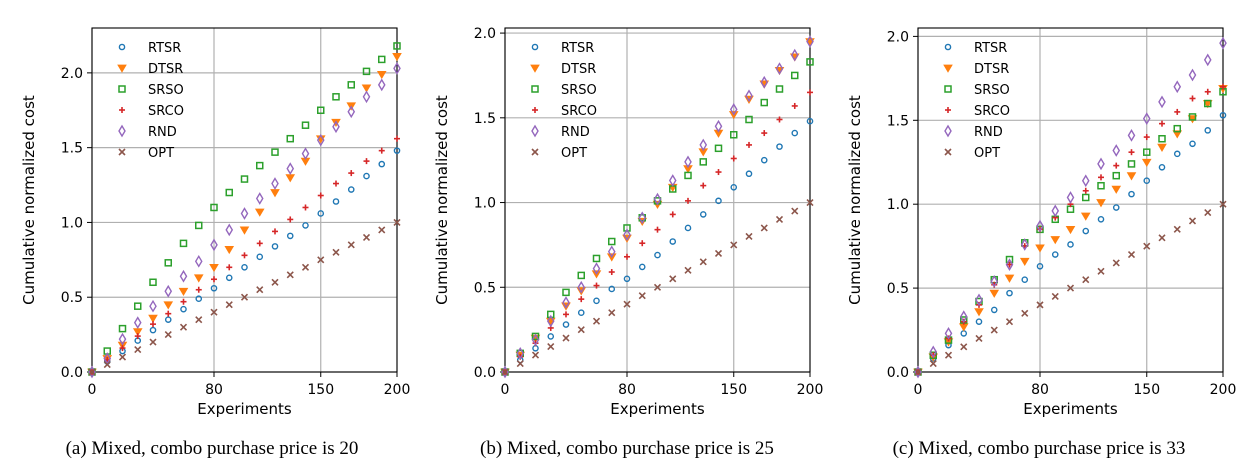 The image size is (1242, 467). What do you see at coordinates (855, 200) in the screenshot?
I see `y-axis-label: Cumulative normalized cost` at bounding box center [855, 200].